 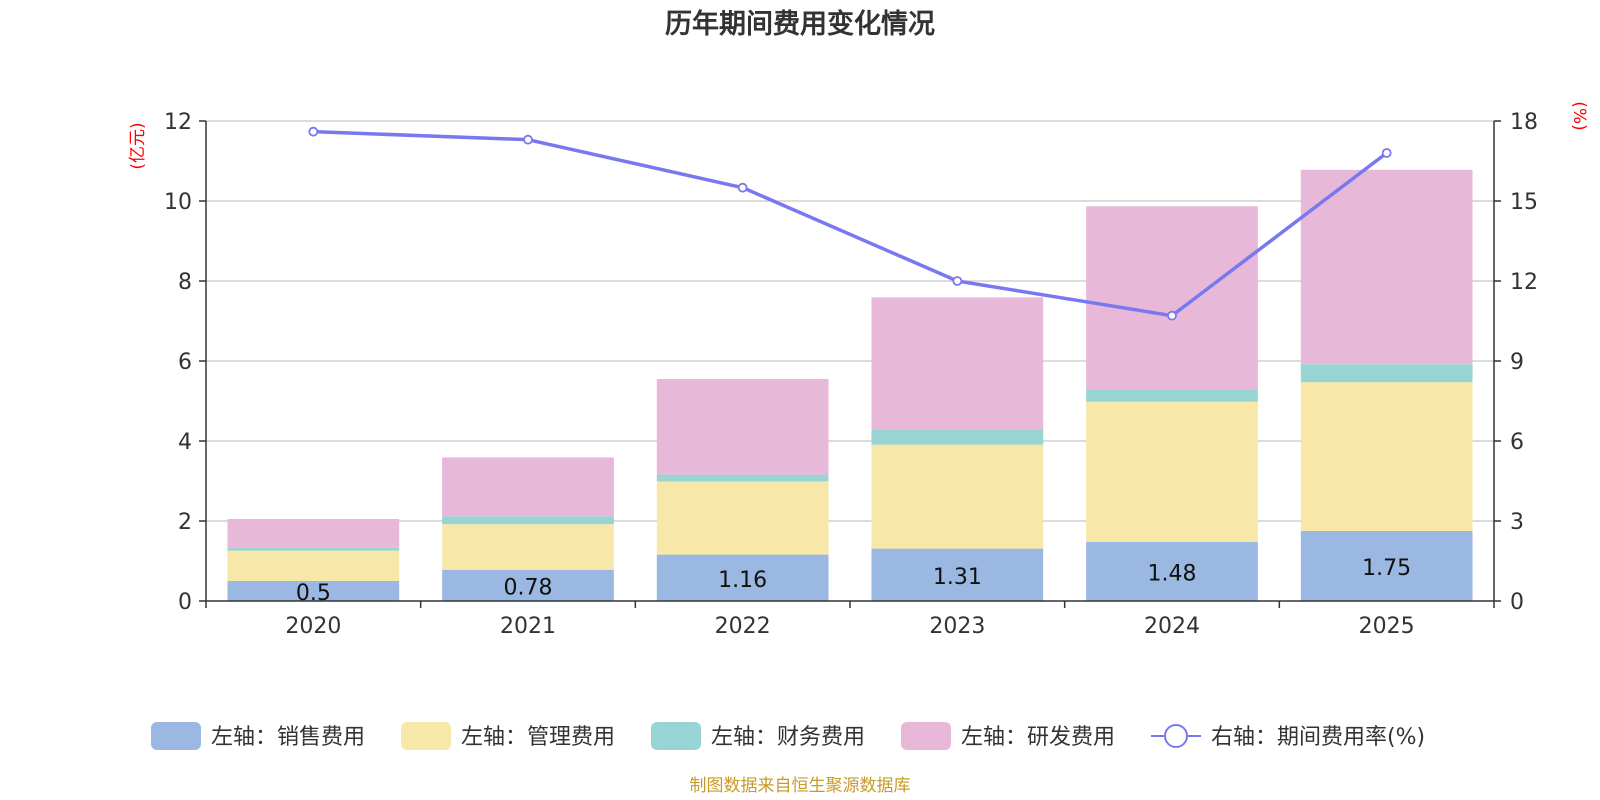 What do you see at coordinates (1387, 626) in the screenshot?
I see `x-axis-tick-label: 2025` at bounding box center [1387, 626].